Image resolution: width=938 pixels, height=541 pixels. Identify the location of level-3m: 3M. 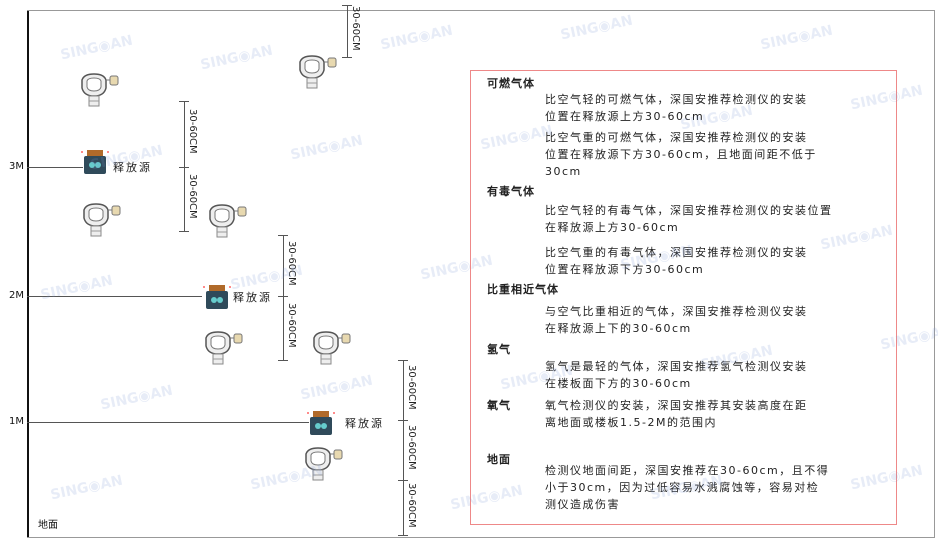
(16, 166).